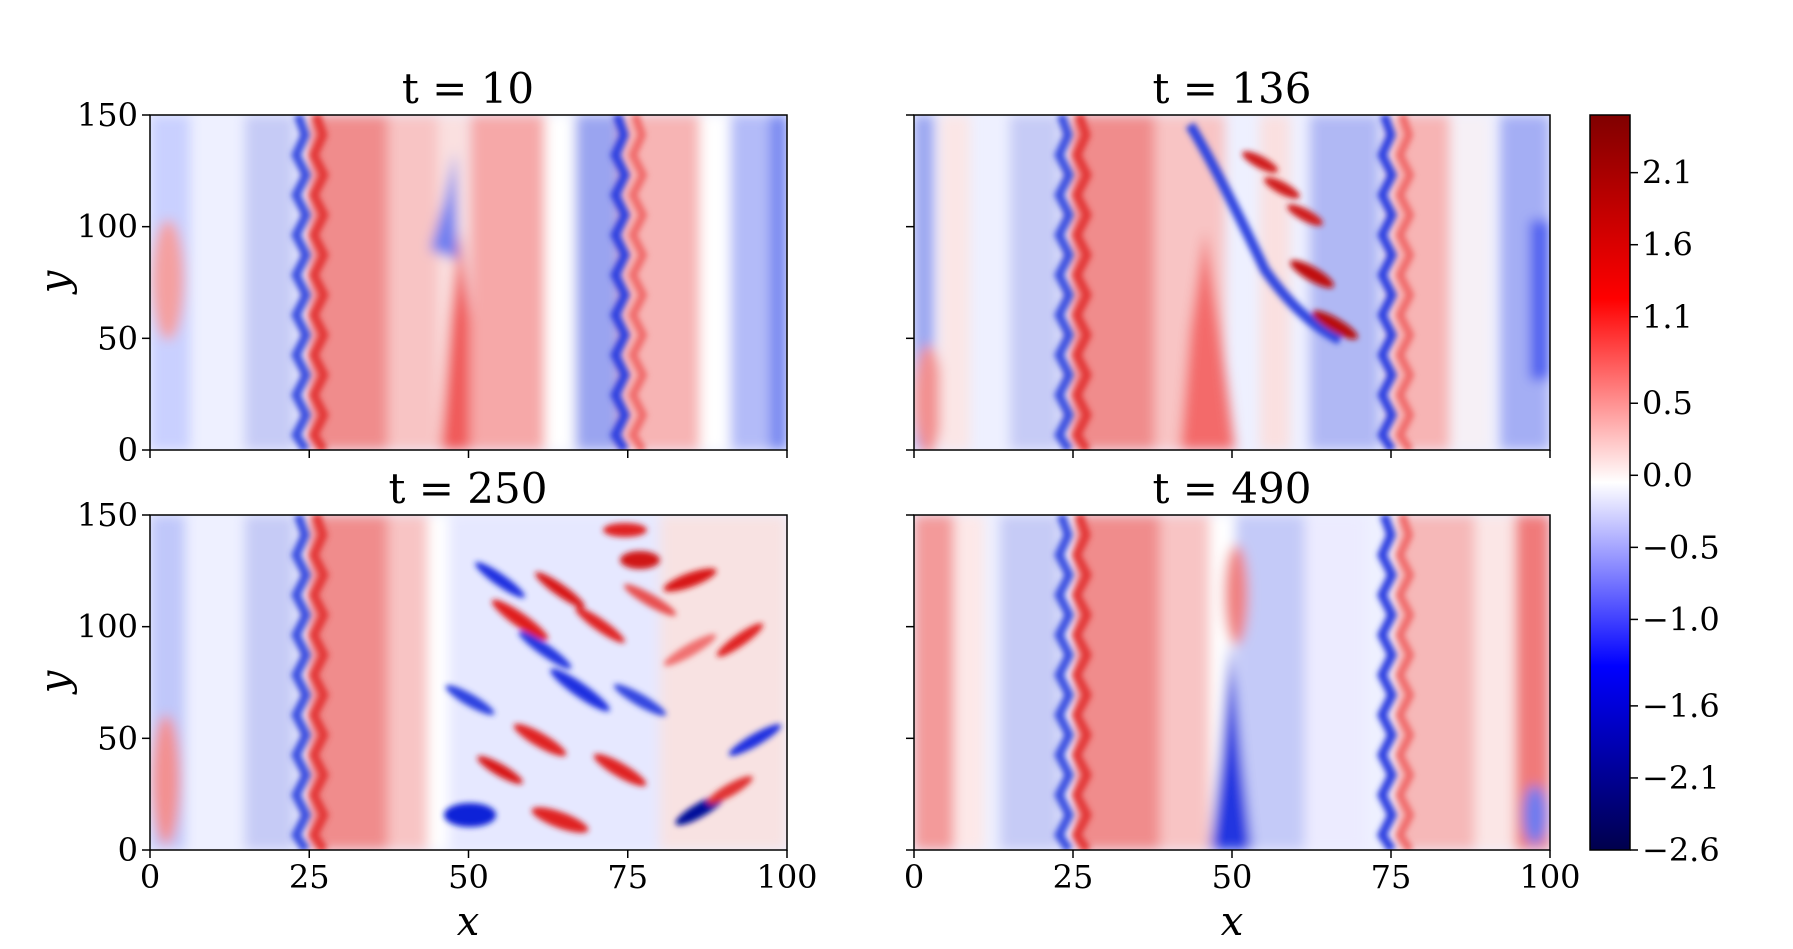 The image size is (1793, 949). Describe the element at coordinates (1681, 619) in the screenshot. I see `colorbar-tick-label-6: −1.0` at that location.